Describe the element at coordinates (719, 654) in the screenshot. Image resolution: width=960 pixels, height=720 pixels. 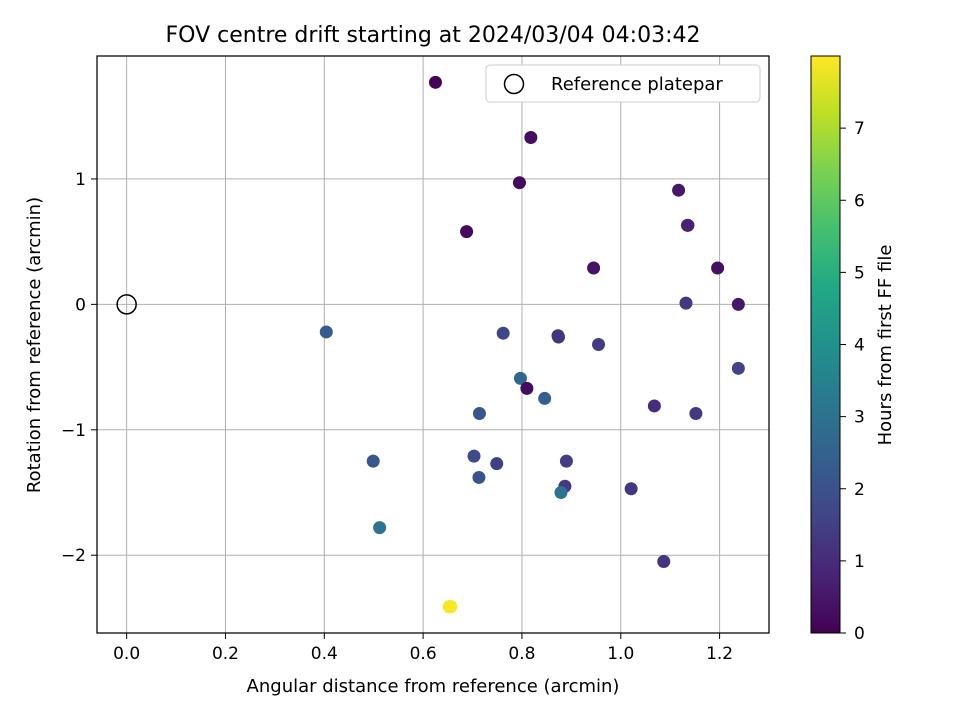
I see `x-tick-label: 1.2` at that location.